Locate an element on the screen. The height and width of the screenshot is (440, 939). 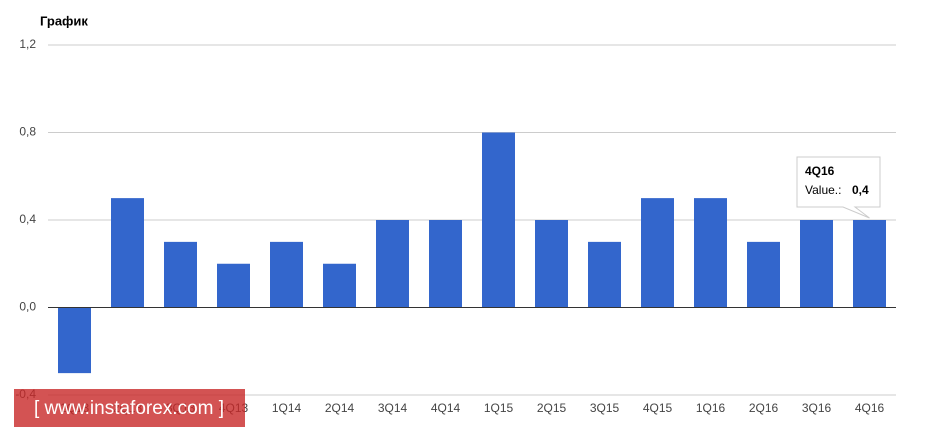
y-tick-label: 0,0 is located at coordinates (27, 307).